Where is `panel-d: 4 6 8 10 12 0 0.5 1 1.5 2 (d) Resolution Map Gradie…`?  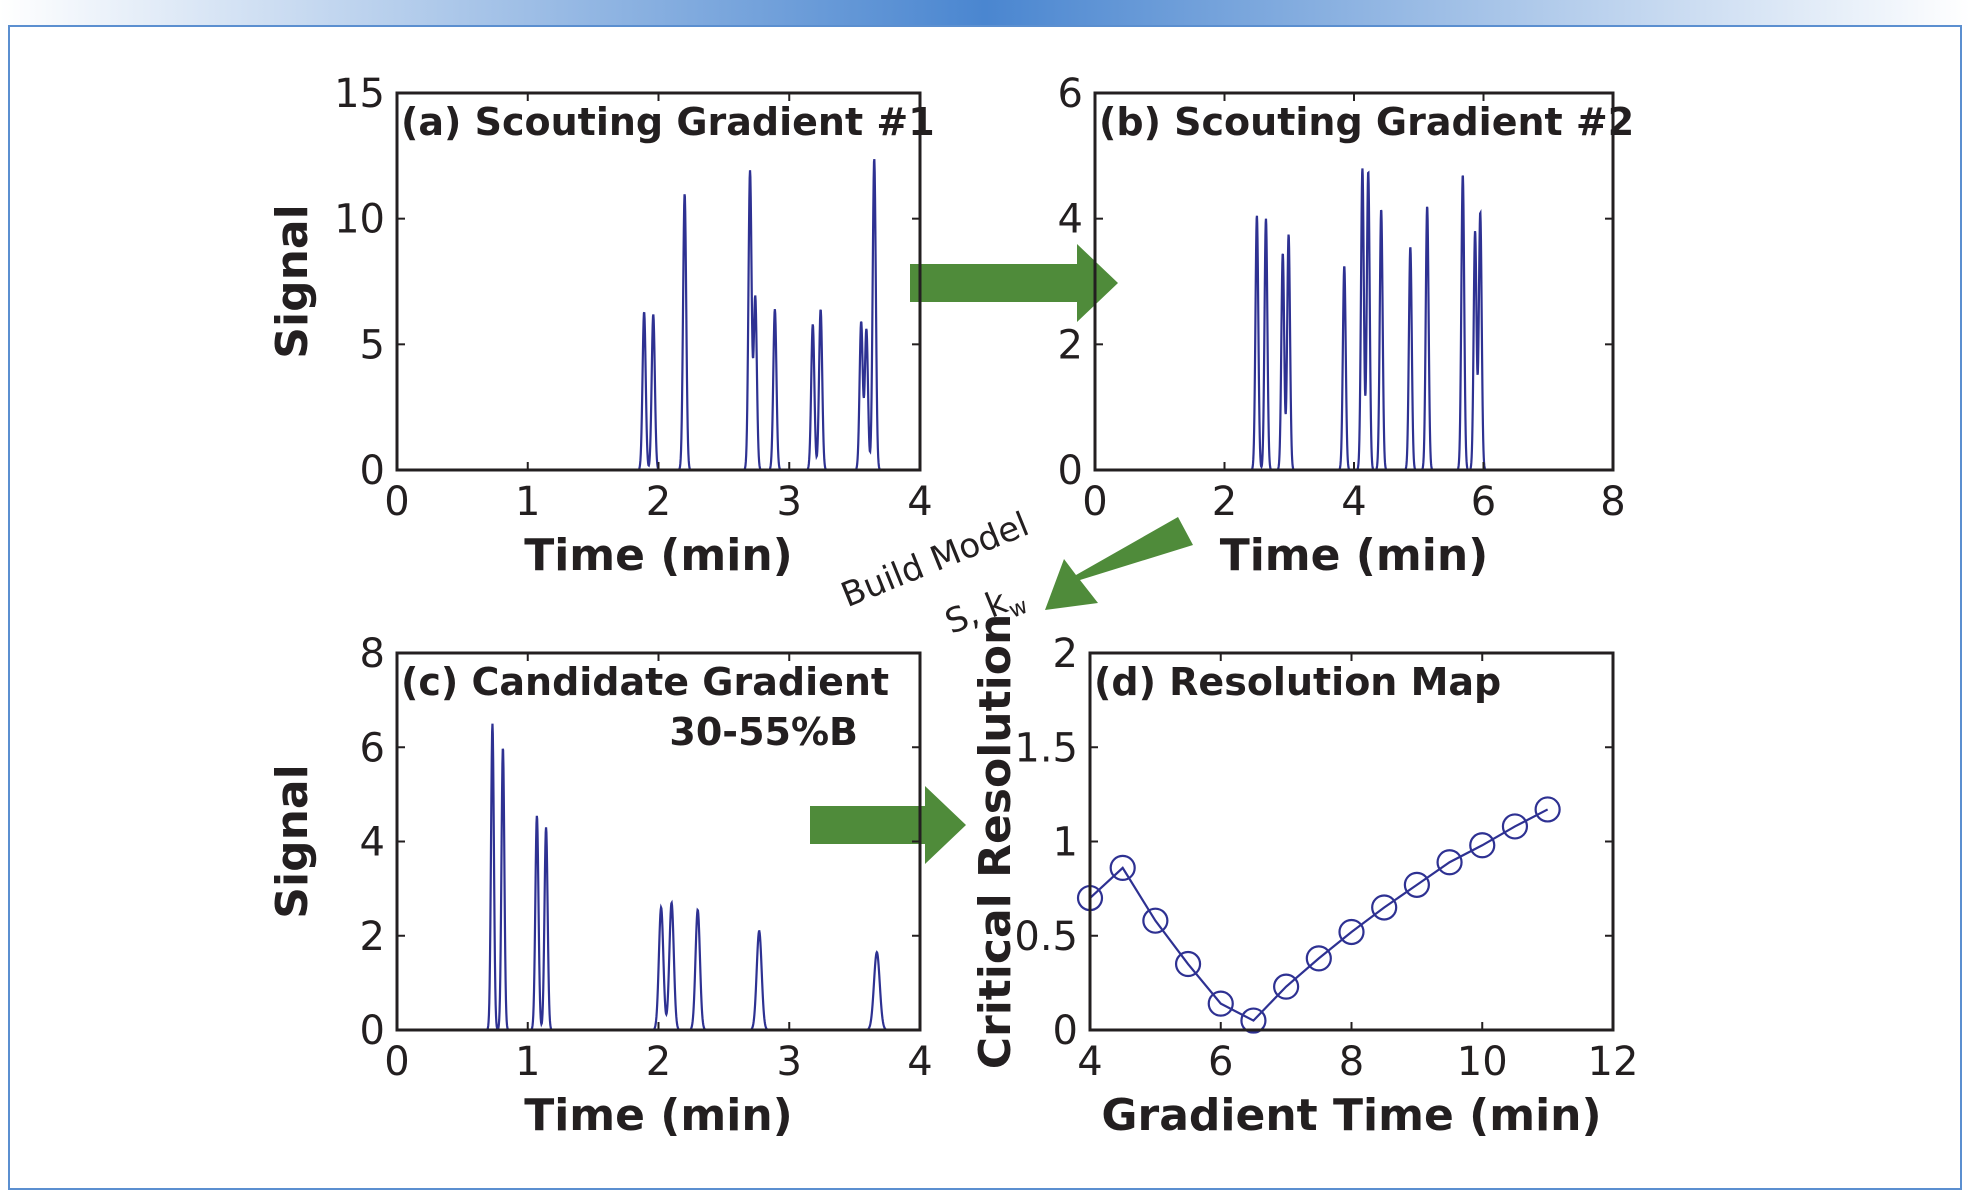
panel-d: 4 6 8 10 12 0 0.5 1 1.5 2 (d) Resolution Map Gradie… is located at coordinates (1304, 877).